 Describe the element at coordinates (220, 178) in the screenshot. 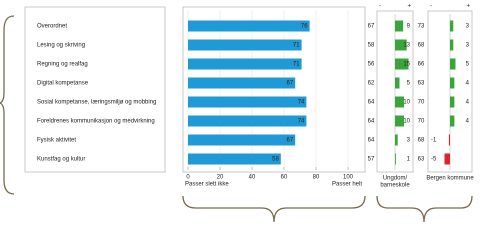

I see `x-tick-label: 20` at that location.